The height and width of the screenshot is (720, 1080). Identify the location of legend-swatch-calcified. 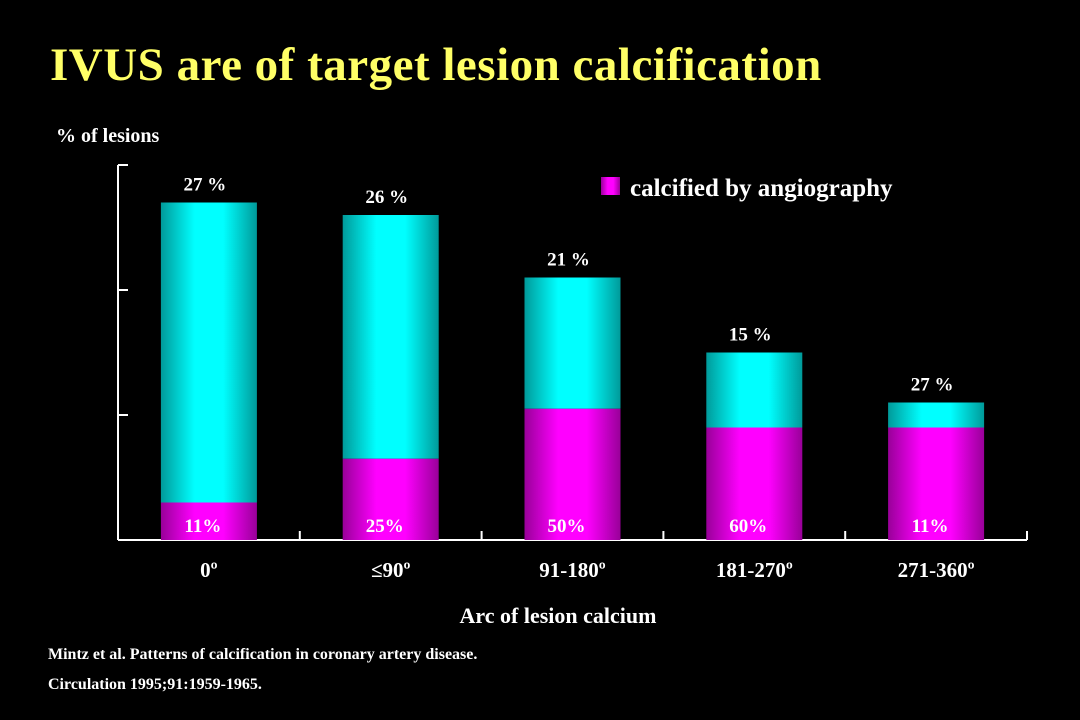
(610, 186).